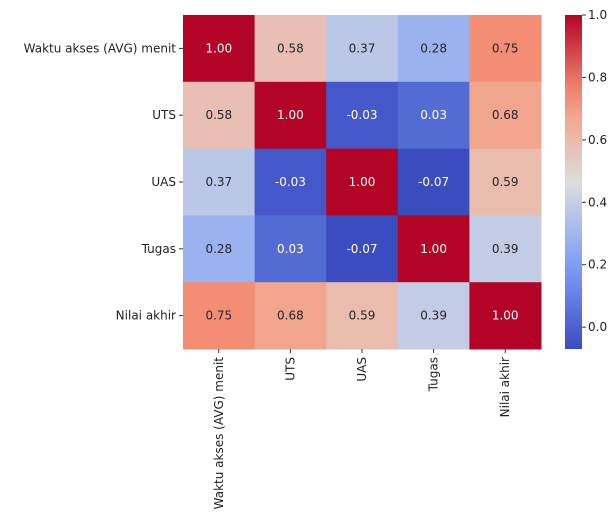 The width and height of the screenshot is (608, 521). Describe the element at coordinates (100, 48) in the screenshot. I see `y-tick-label: Waktu akses (AVG) menit` at that location.